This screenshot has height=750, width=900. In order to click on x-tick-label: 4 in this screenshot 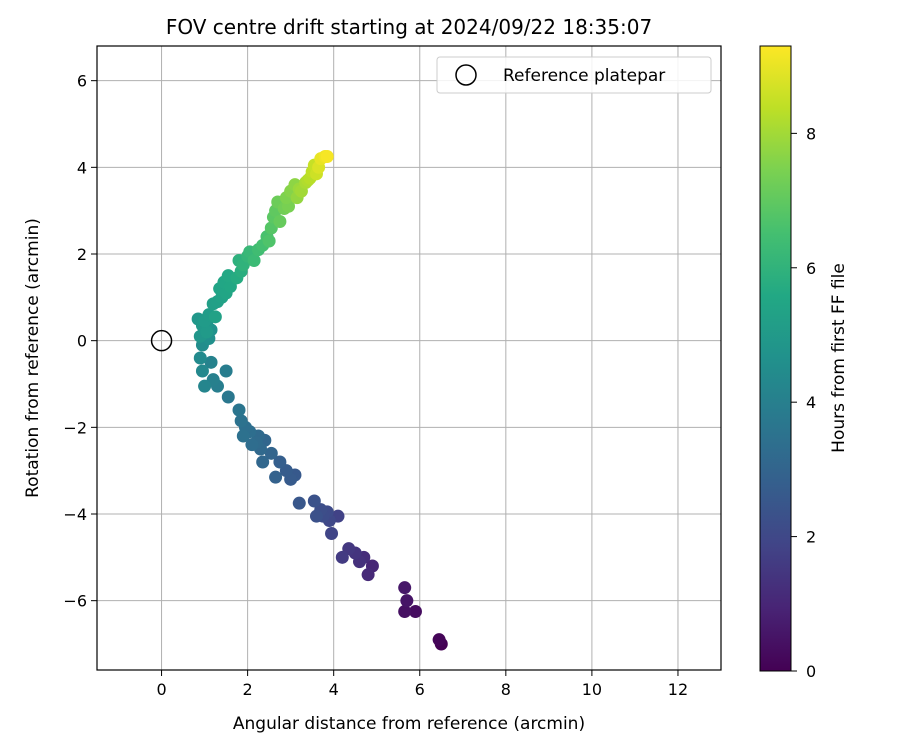, I will do `click(334, 689)`.